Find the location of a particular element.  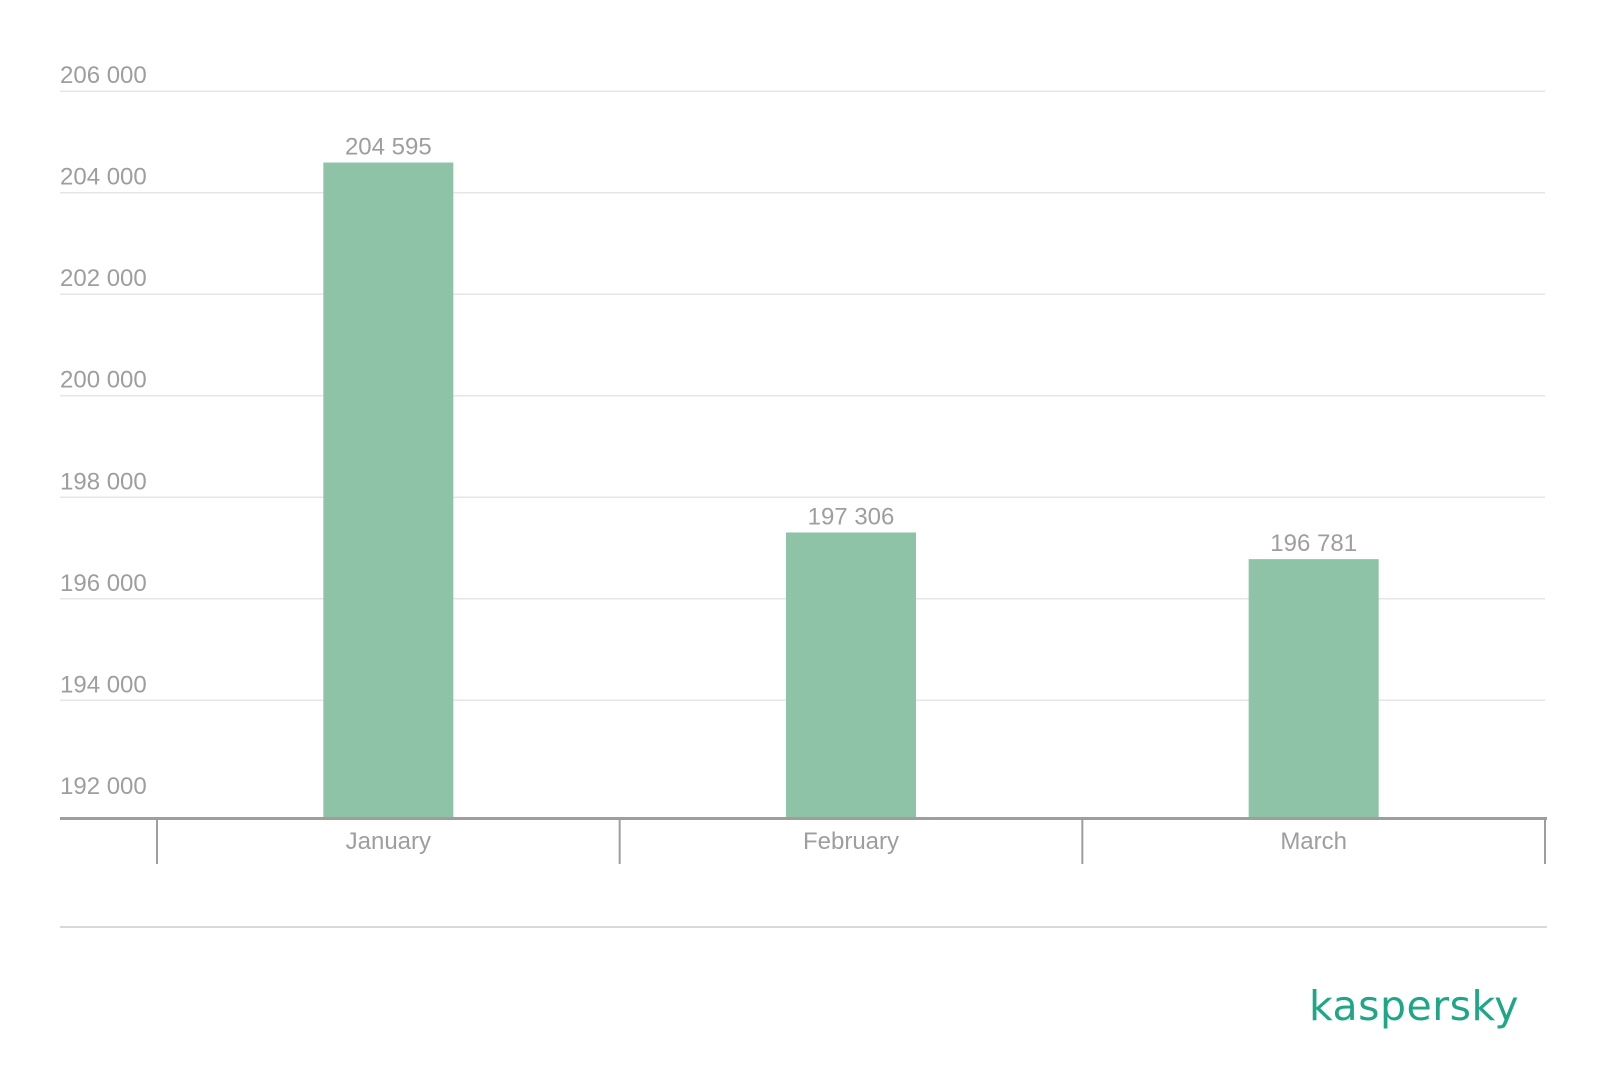

x-axis: January February March is located at coordinates (803, 840).